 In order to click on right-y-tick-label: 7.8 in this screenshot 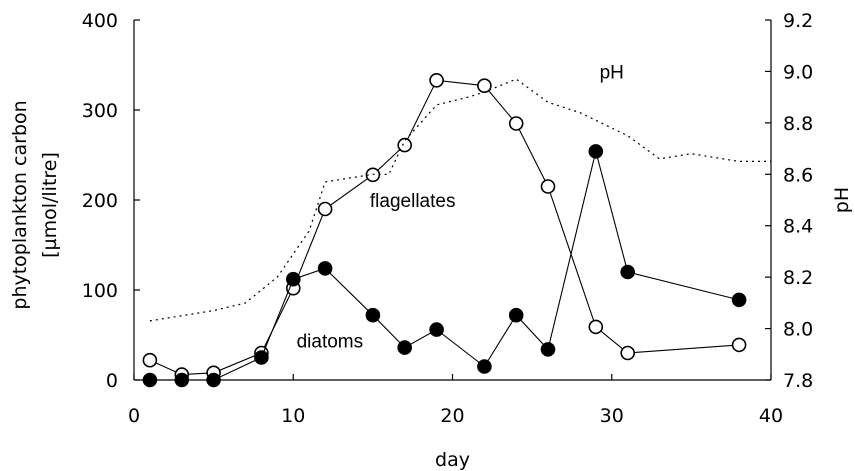, I will do `click(798, 381)`.